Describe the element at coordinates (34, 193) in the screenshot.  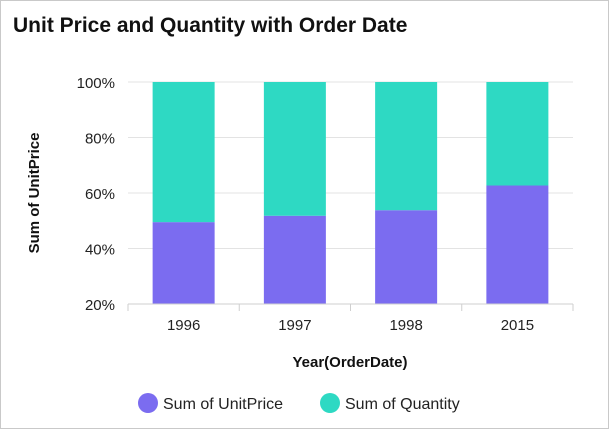
I see `y-axis-title: Sum of UnitPrice` at that location.